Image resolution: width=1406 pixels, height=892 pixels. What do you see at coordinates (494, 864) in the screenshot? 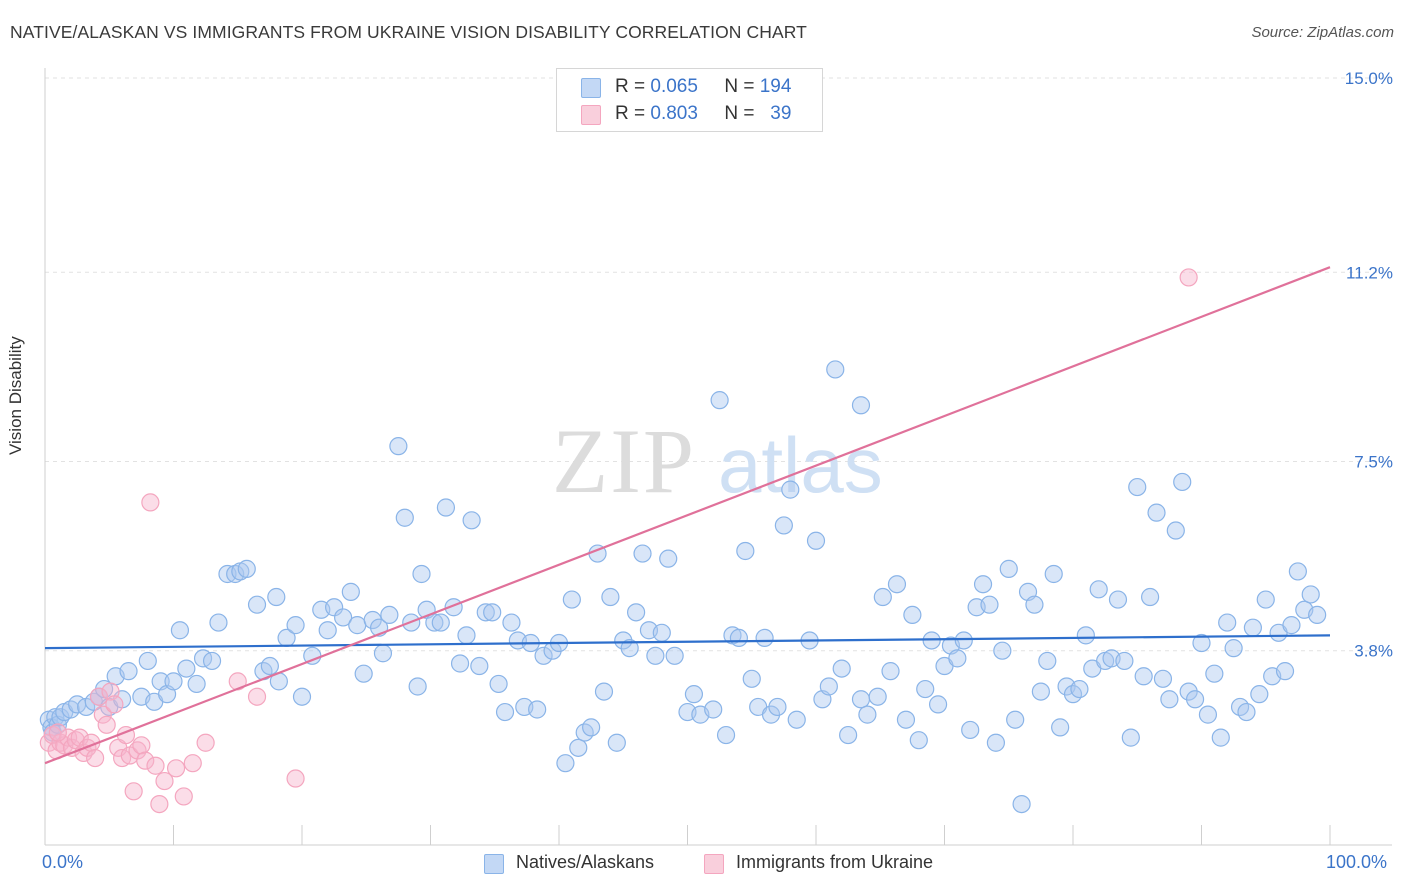
I see `natives-legend-swatch` at bounding box center [494, 864].